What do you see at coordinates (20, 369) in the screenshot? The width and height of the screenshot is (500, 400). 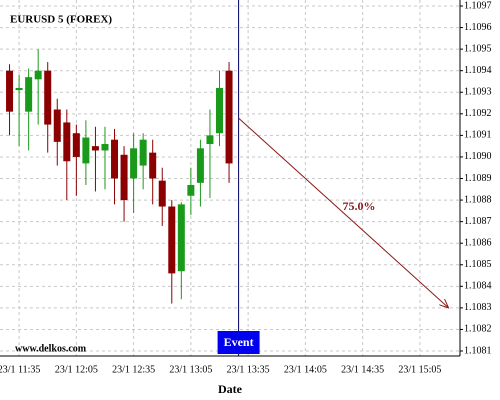 I see `x-tick-label: 23/1 11:35` at bounding box center [20, 369].